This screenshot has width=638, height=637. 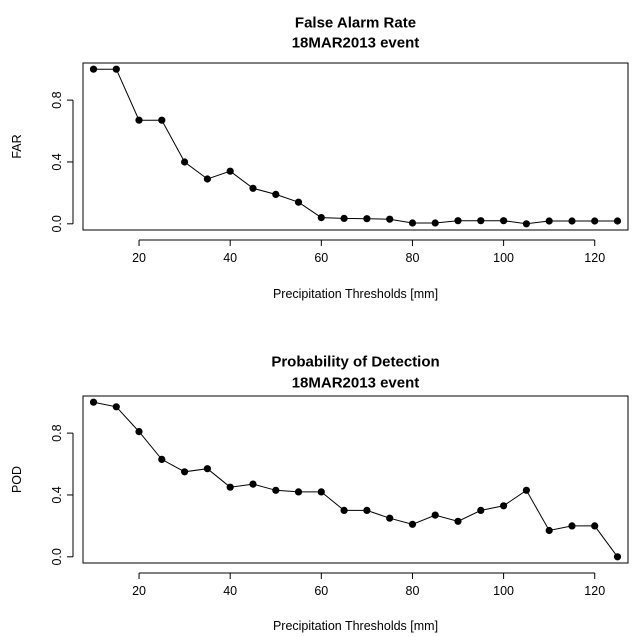 I want to click on chart-title: Probability of Detection, so click(x=355, y=361).